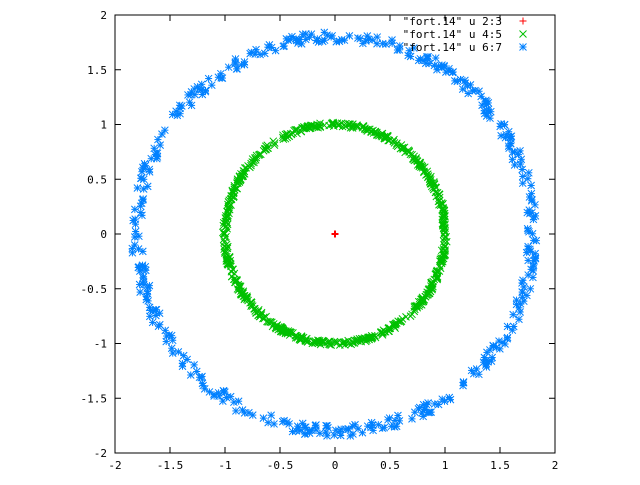 The width and height of the screenshot is (640, 485). What do you see at coordinates (452, 34) in the screenshot?
I see `legend-label: "fort.14" u 4:5` at bounding box center [452, 34].